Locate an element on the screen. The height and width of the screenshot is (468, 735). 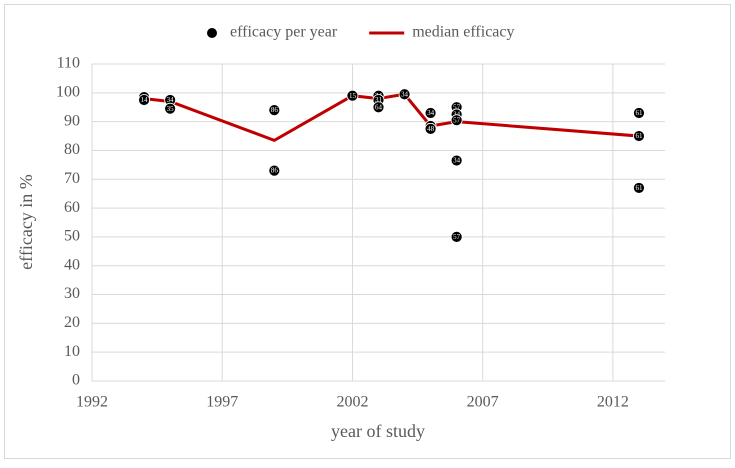
legend-label: median efficacy is located at coordinates (463, 32).